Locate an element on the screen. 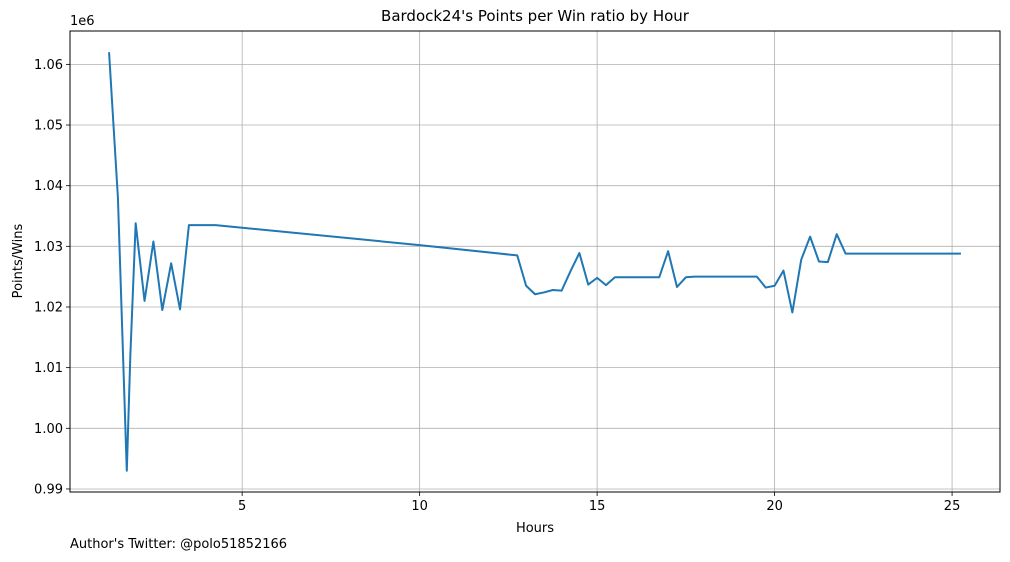 The width and height of the screenshot is (1010, 562). y-tick-label: 1.00 is located at coordinates (48, 429).